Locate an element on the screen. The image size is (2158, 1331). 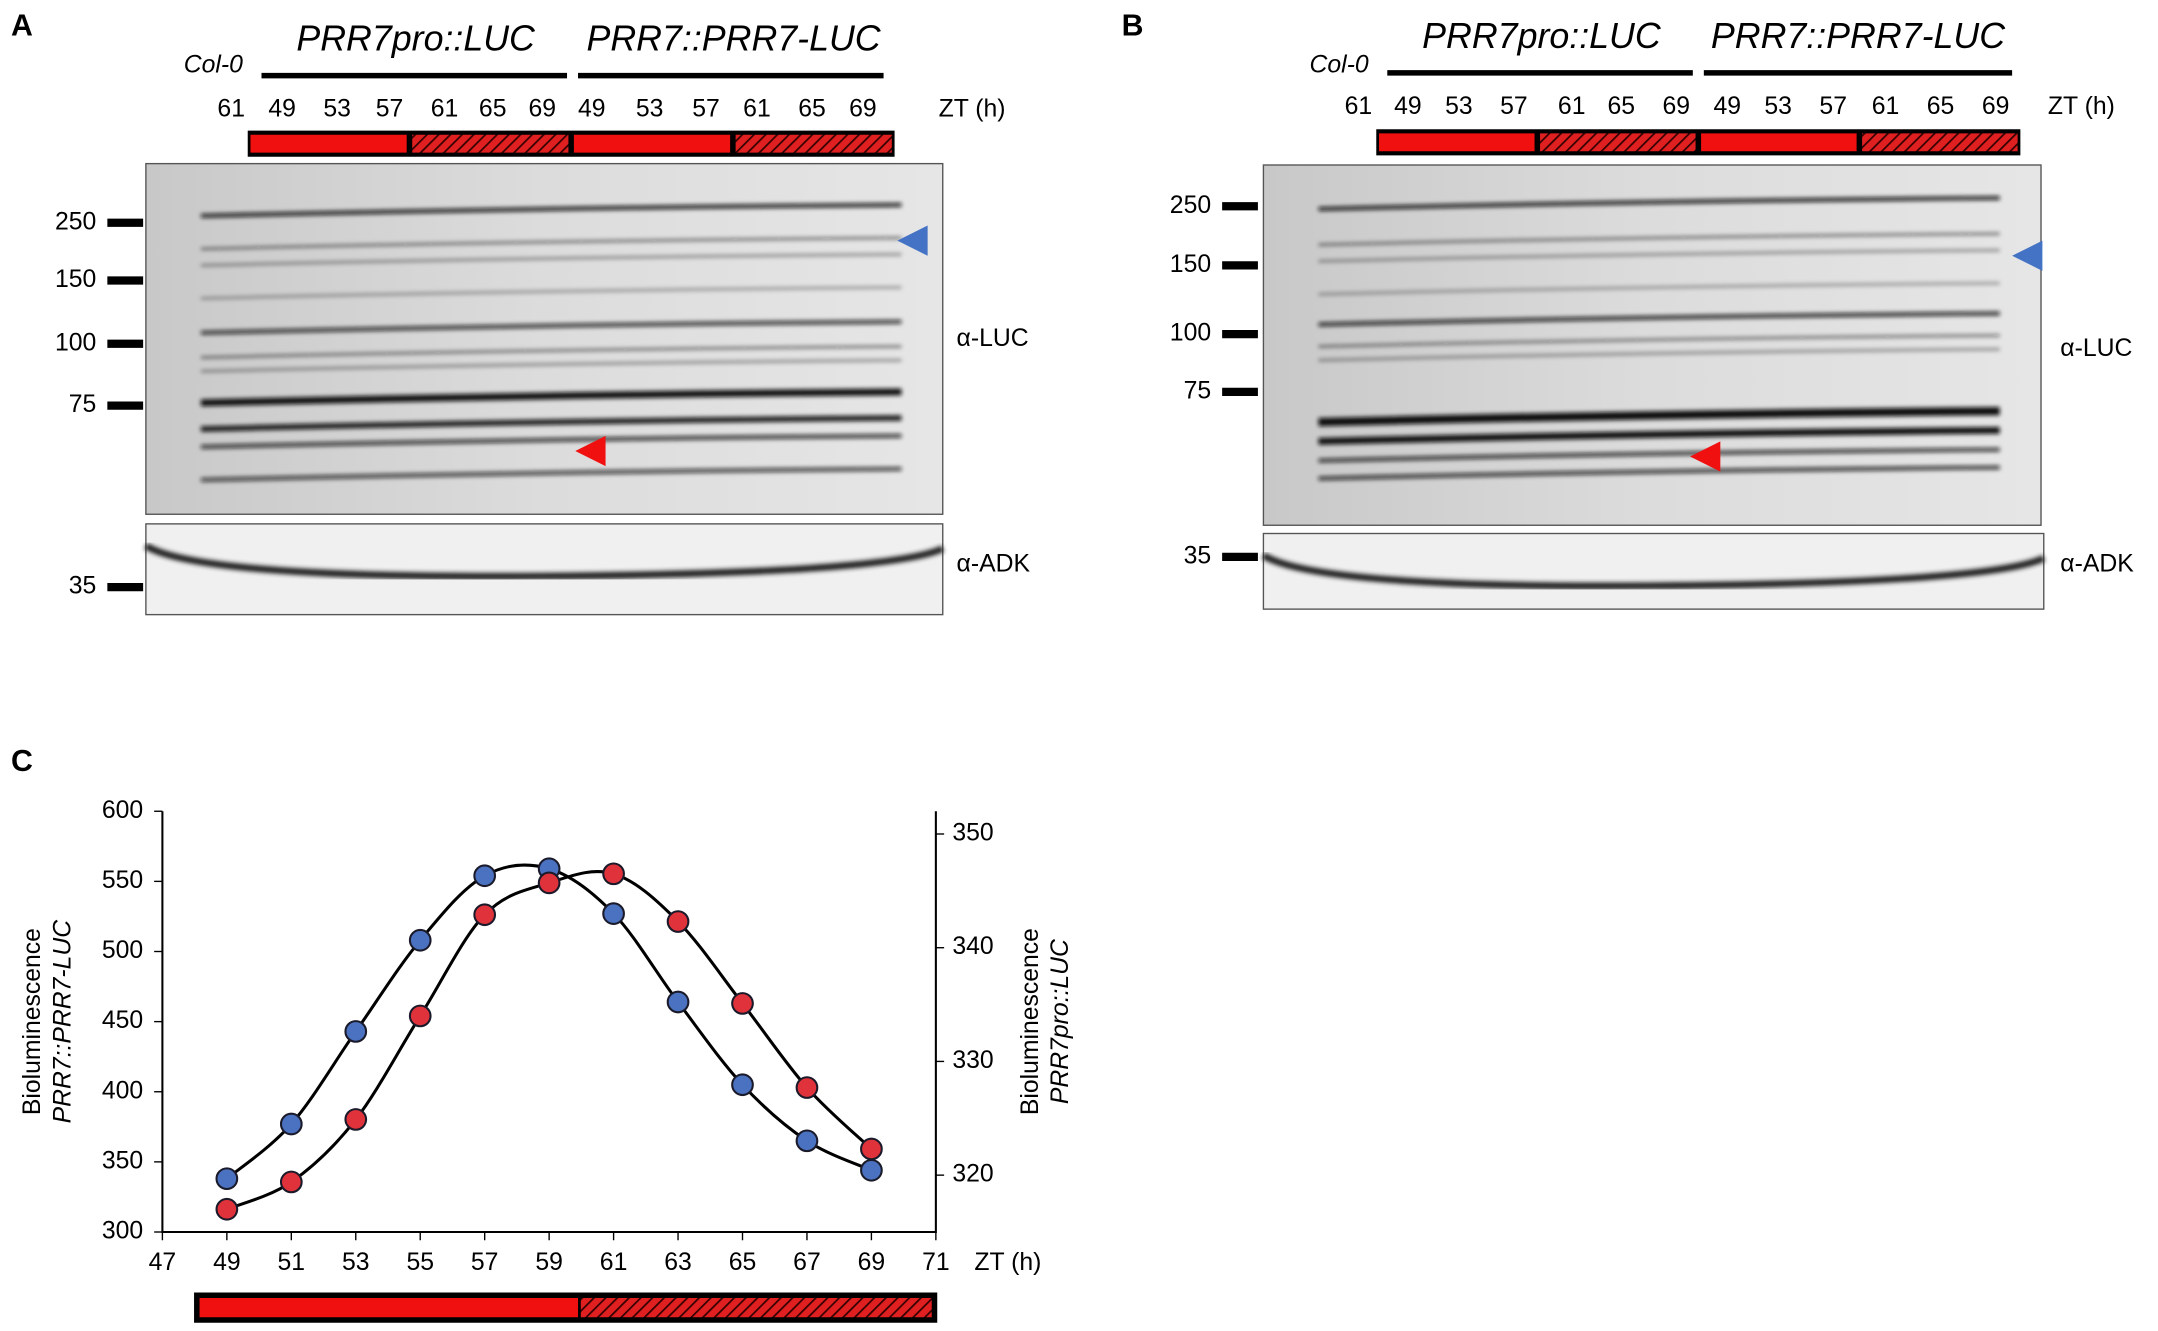
blot is located at coordinates (544, 338).